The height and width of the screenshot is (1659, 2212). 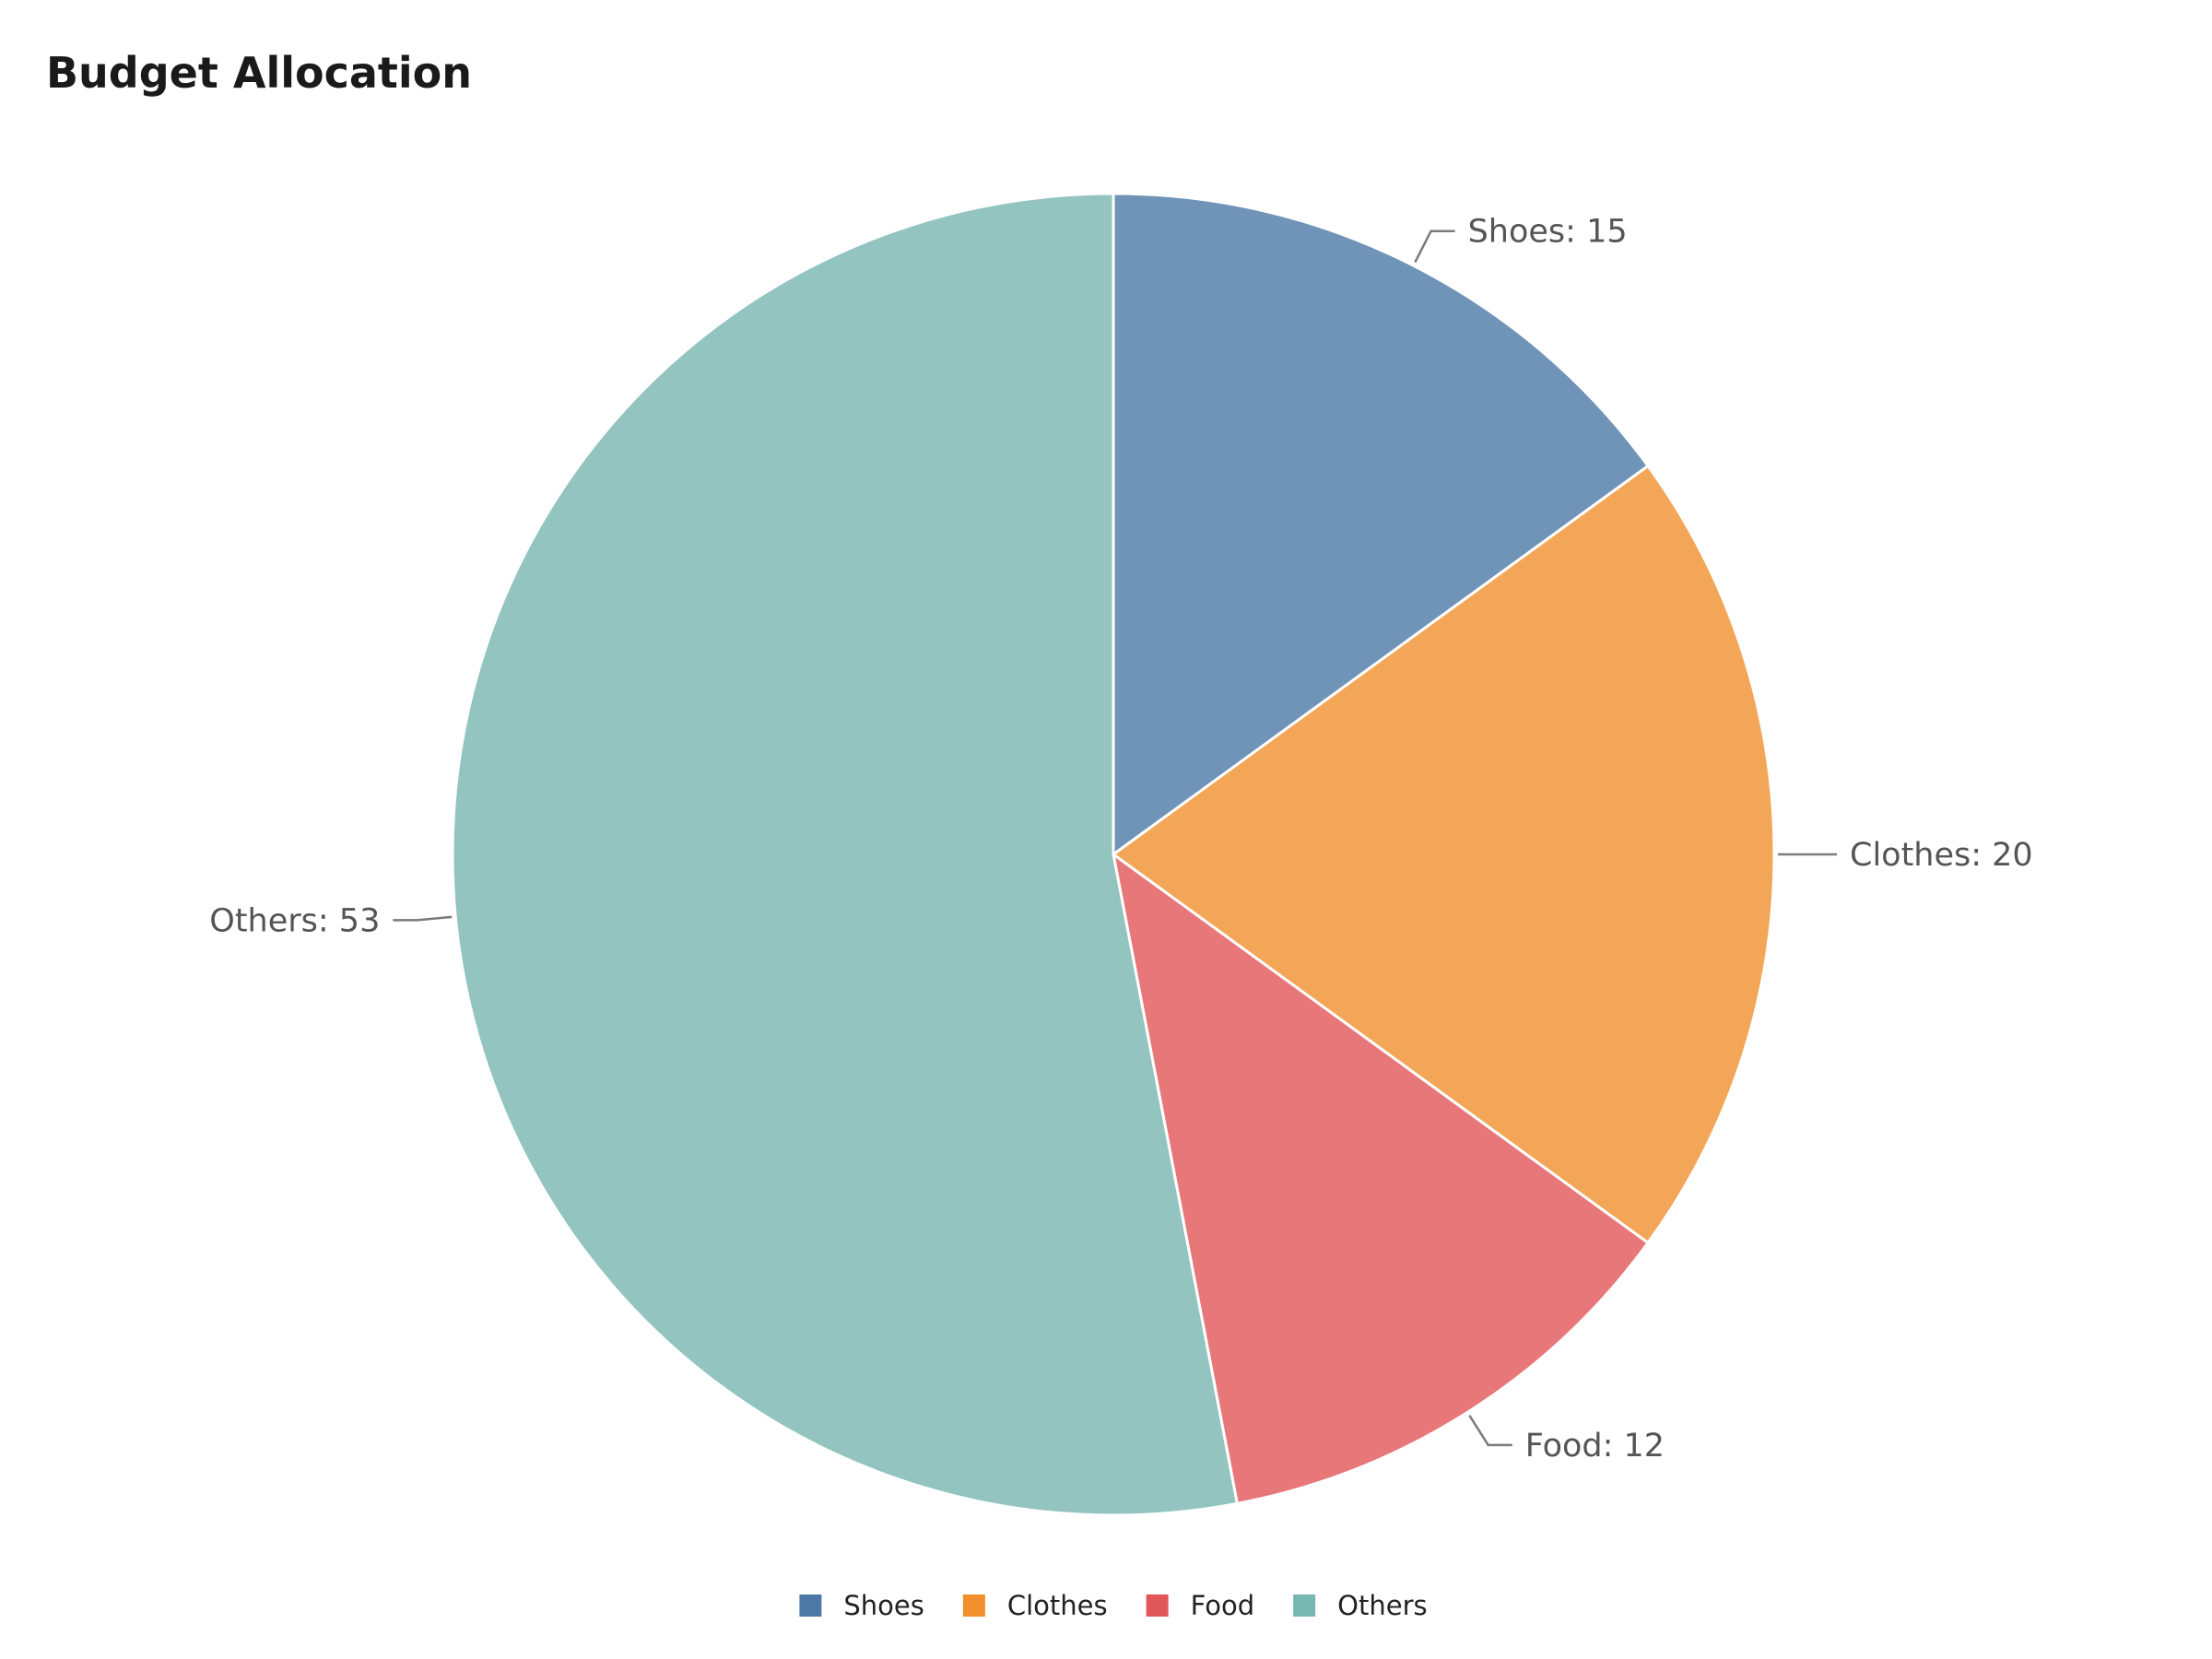 What do you see at coordinates (1381, 524) in the screenshot?
I see `pie-slice-shoes` at bounding box center [1381, 524].